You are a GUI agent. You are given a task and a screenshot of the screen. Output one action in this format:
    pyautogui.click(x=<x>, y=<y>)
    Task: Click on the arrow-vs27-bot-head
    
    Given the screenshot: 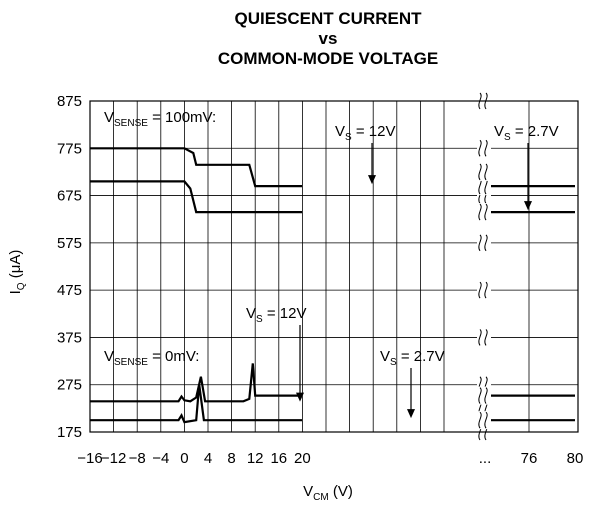 What is the action you would take?
    pyautogui.click(x=411, y=414)
    